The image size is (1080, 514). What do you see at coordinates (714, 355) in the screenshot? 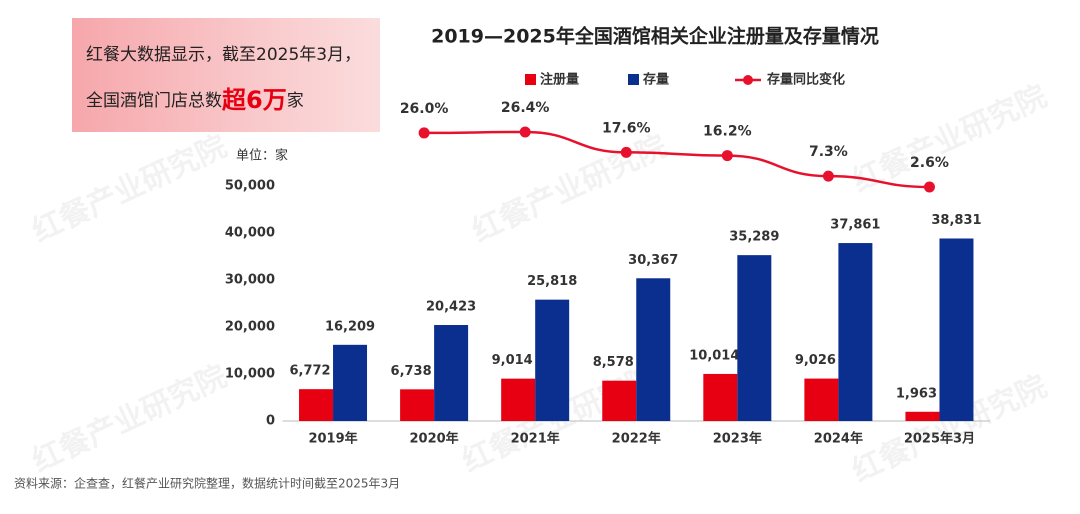
I see `bar-value-label: 10,014` at bounding box center [714, 355].